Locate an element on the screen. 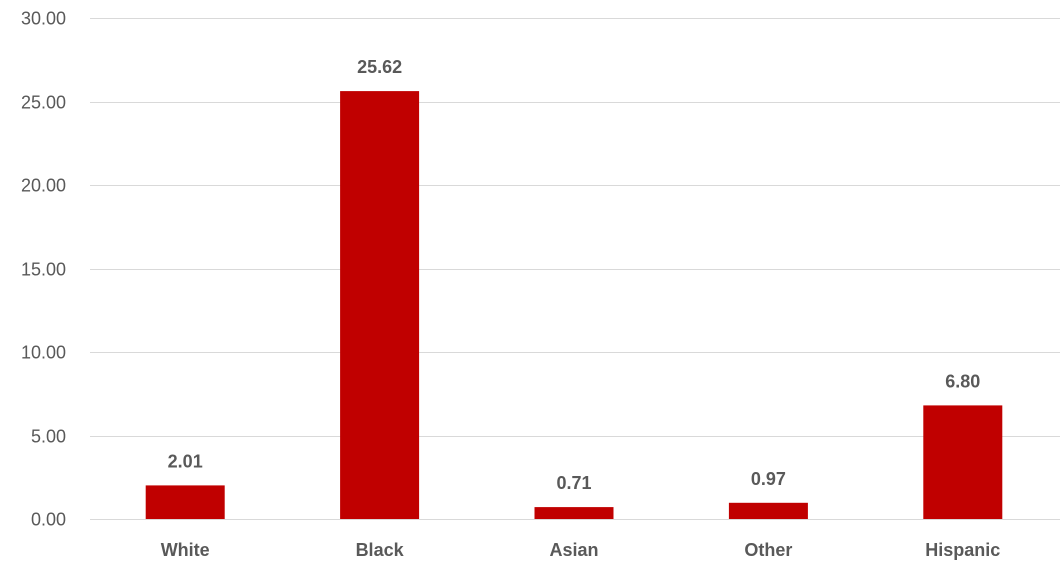 This screenshot has height=567, width=1060. category-label-other: Other is located at coordinates (768, 550).